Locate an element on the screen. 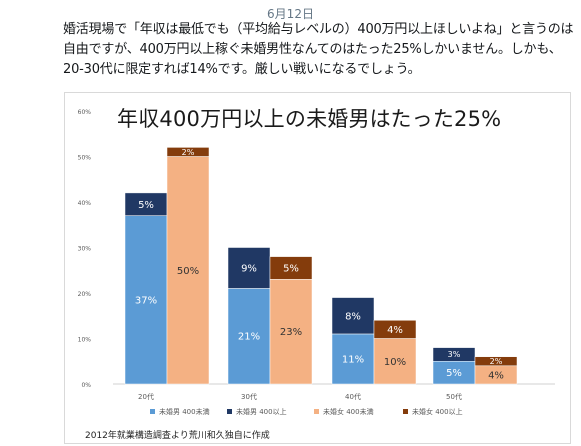 The height and width of the screenshot is (446, 581). legend-label: 未婚女 400未満 is located at coordinates (348, 411).